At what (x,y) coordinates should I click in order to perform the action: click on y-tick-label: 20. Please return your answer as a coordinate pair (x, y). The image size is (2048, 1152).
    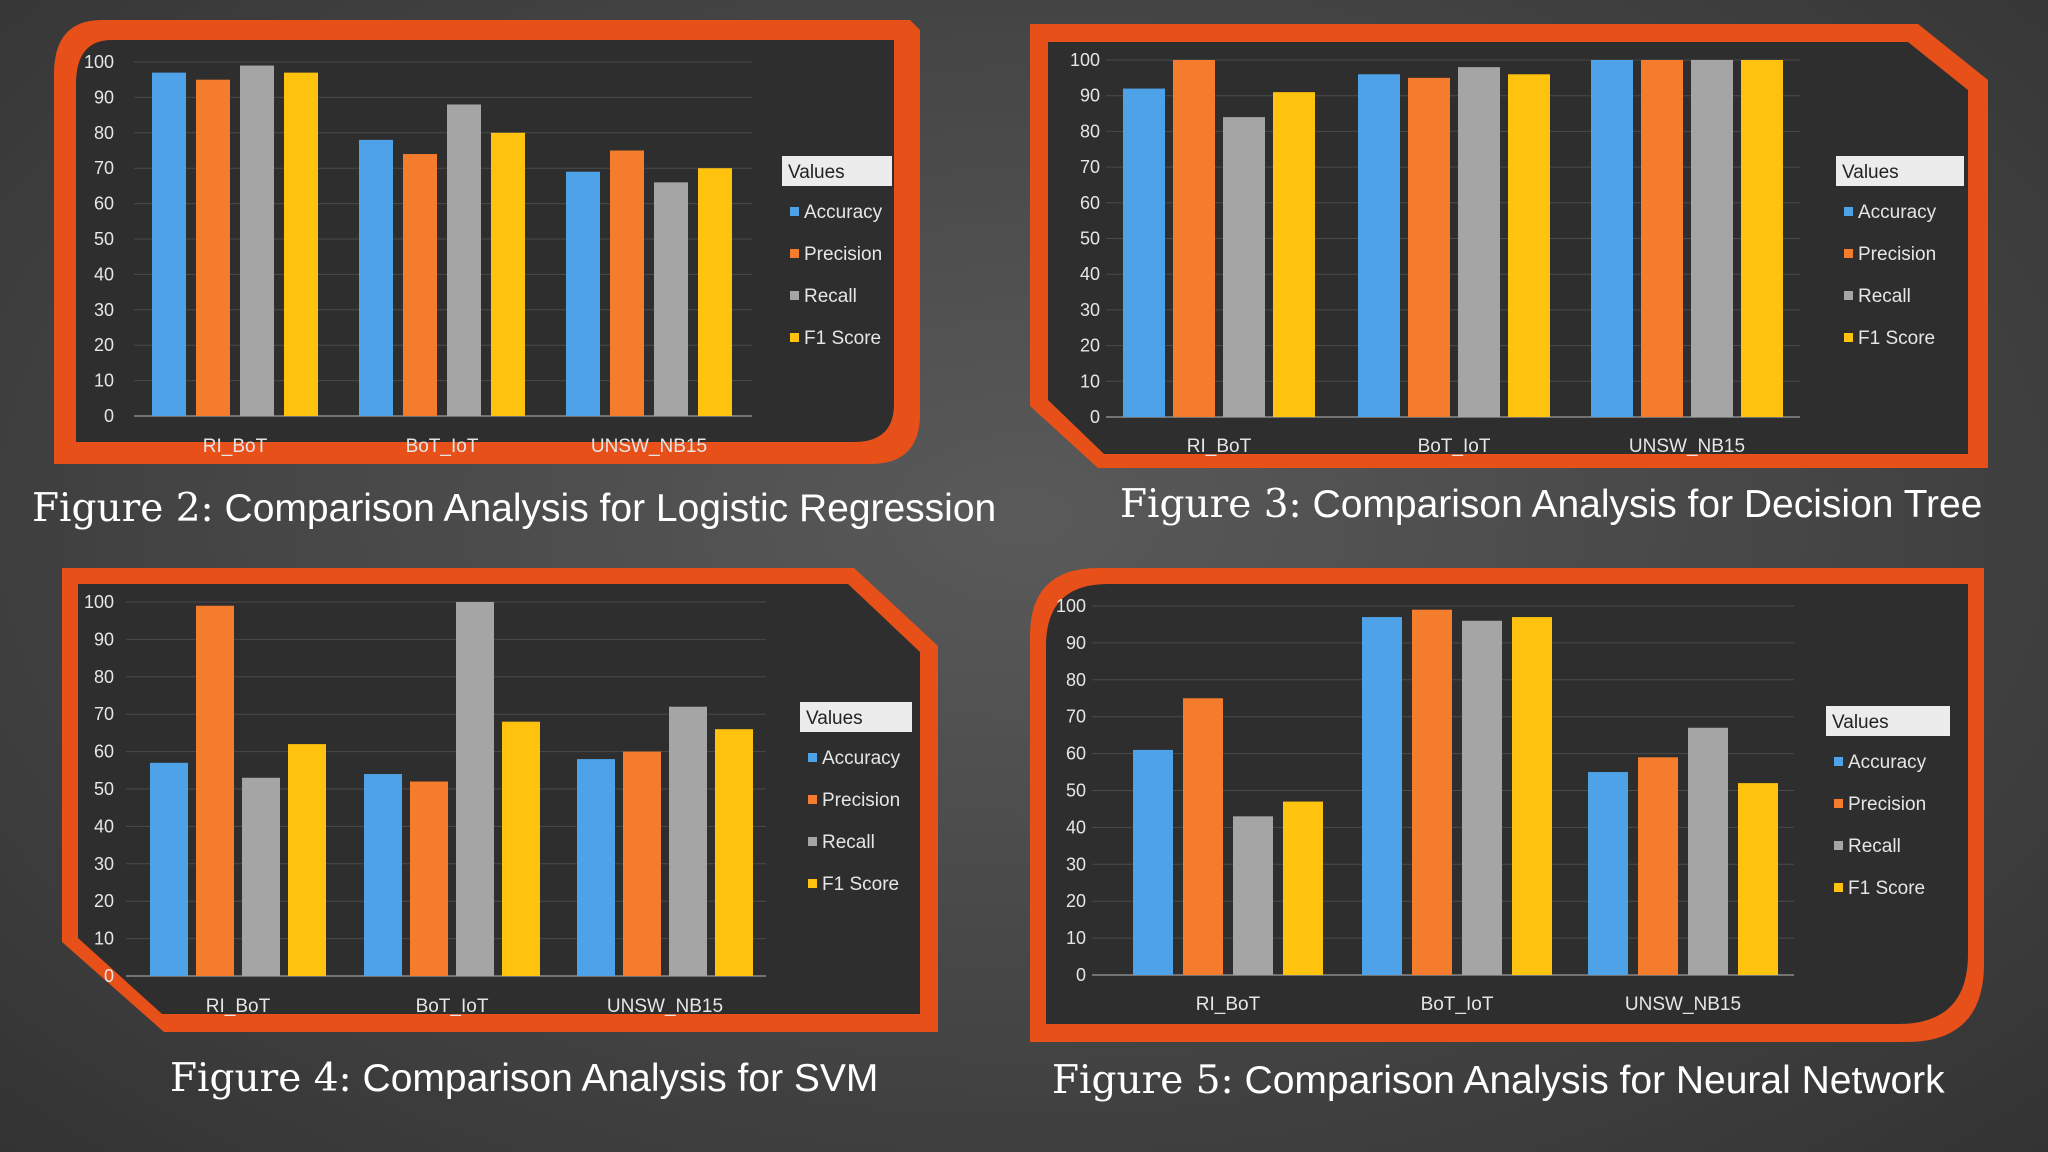
    Looking at the image, I should click on (1076, 901).